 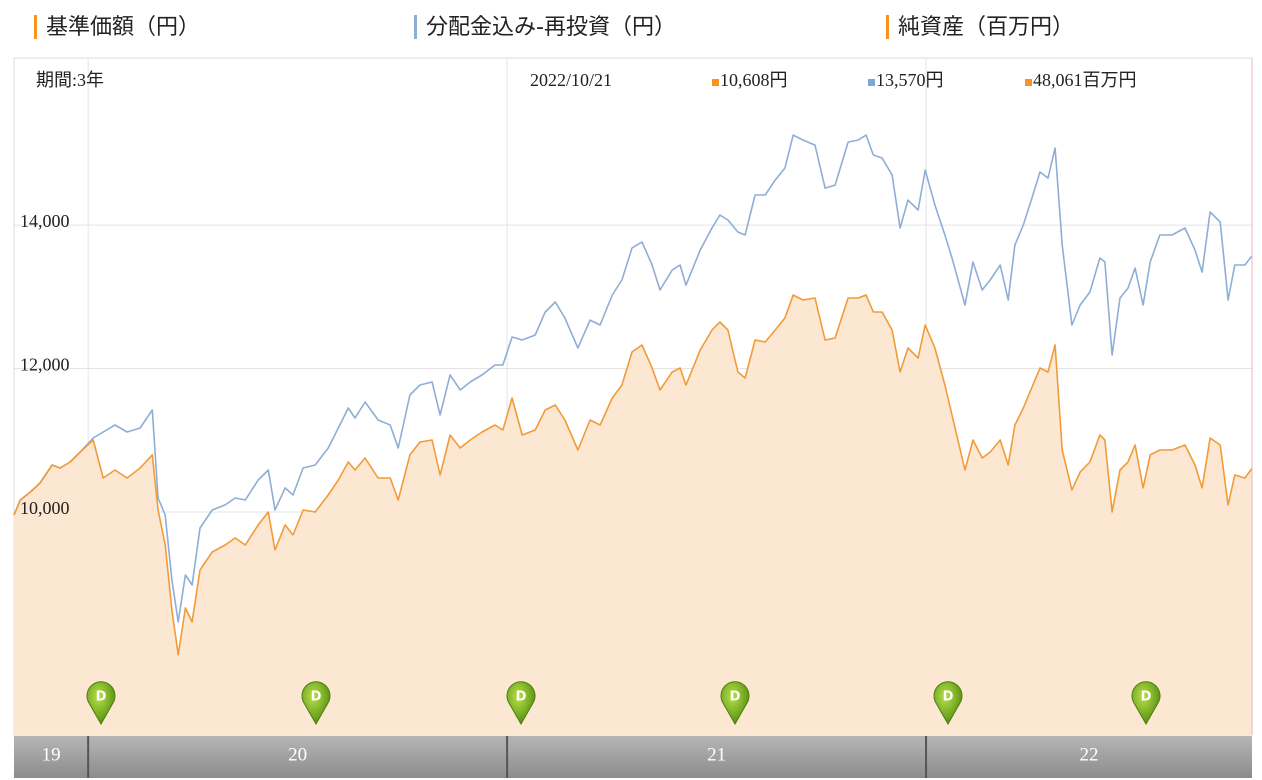 What do you see at coordinates (754, 80) in the screenshot?
I see `readout-value: 10,608円` at bounding box center [754, 80].